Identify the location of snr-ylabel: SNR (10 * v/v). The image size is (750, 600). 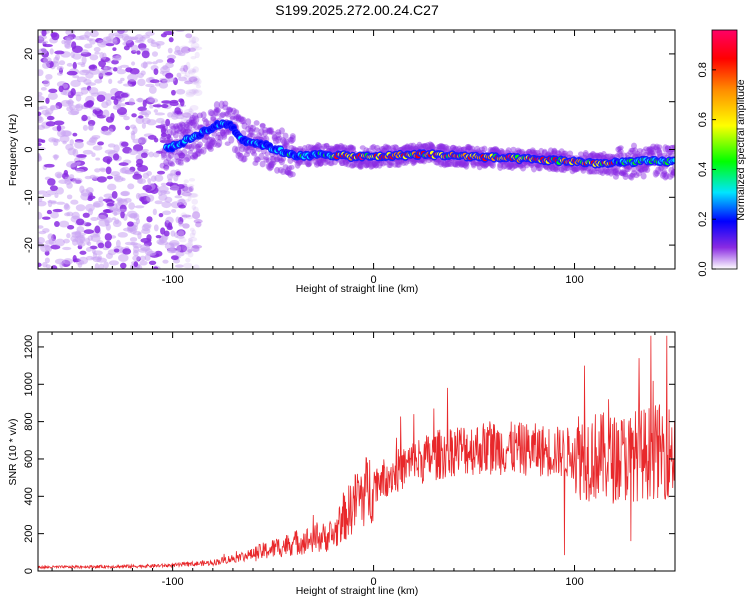
(13, 451).